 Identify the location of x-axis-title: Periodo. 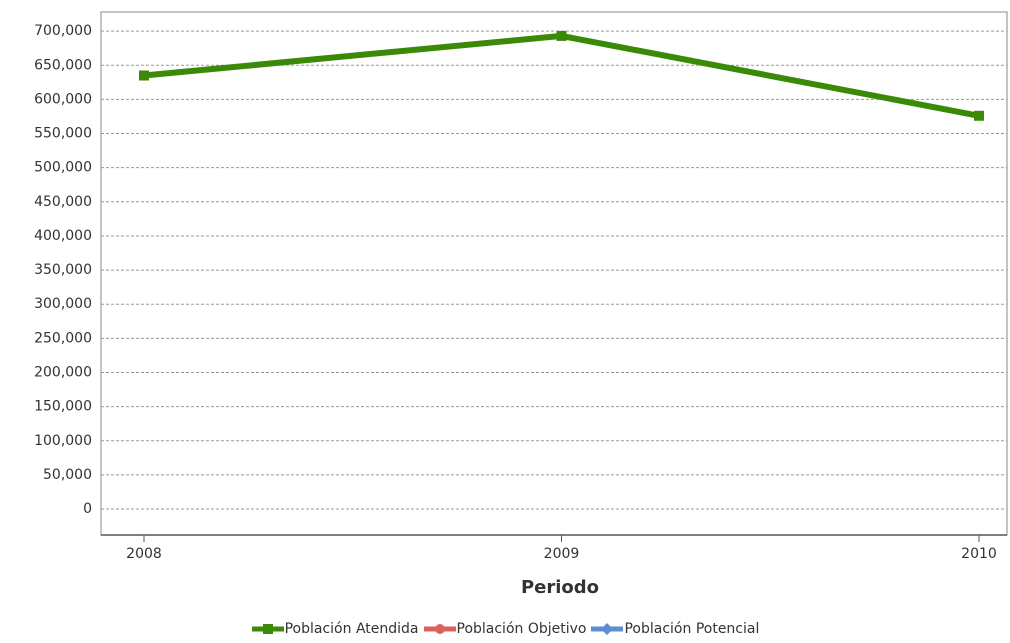
(560, 587).